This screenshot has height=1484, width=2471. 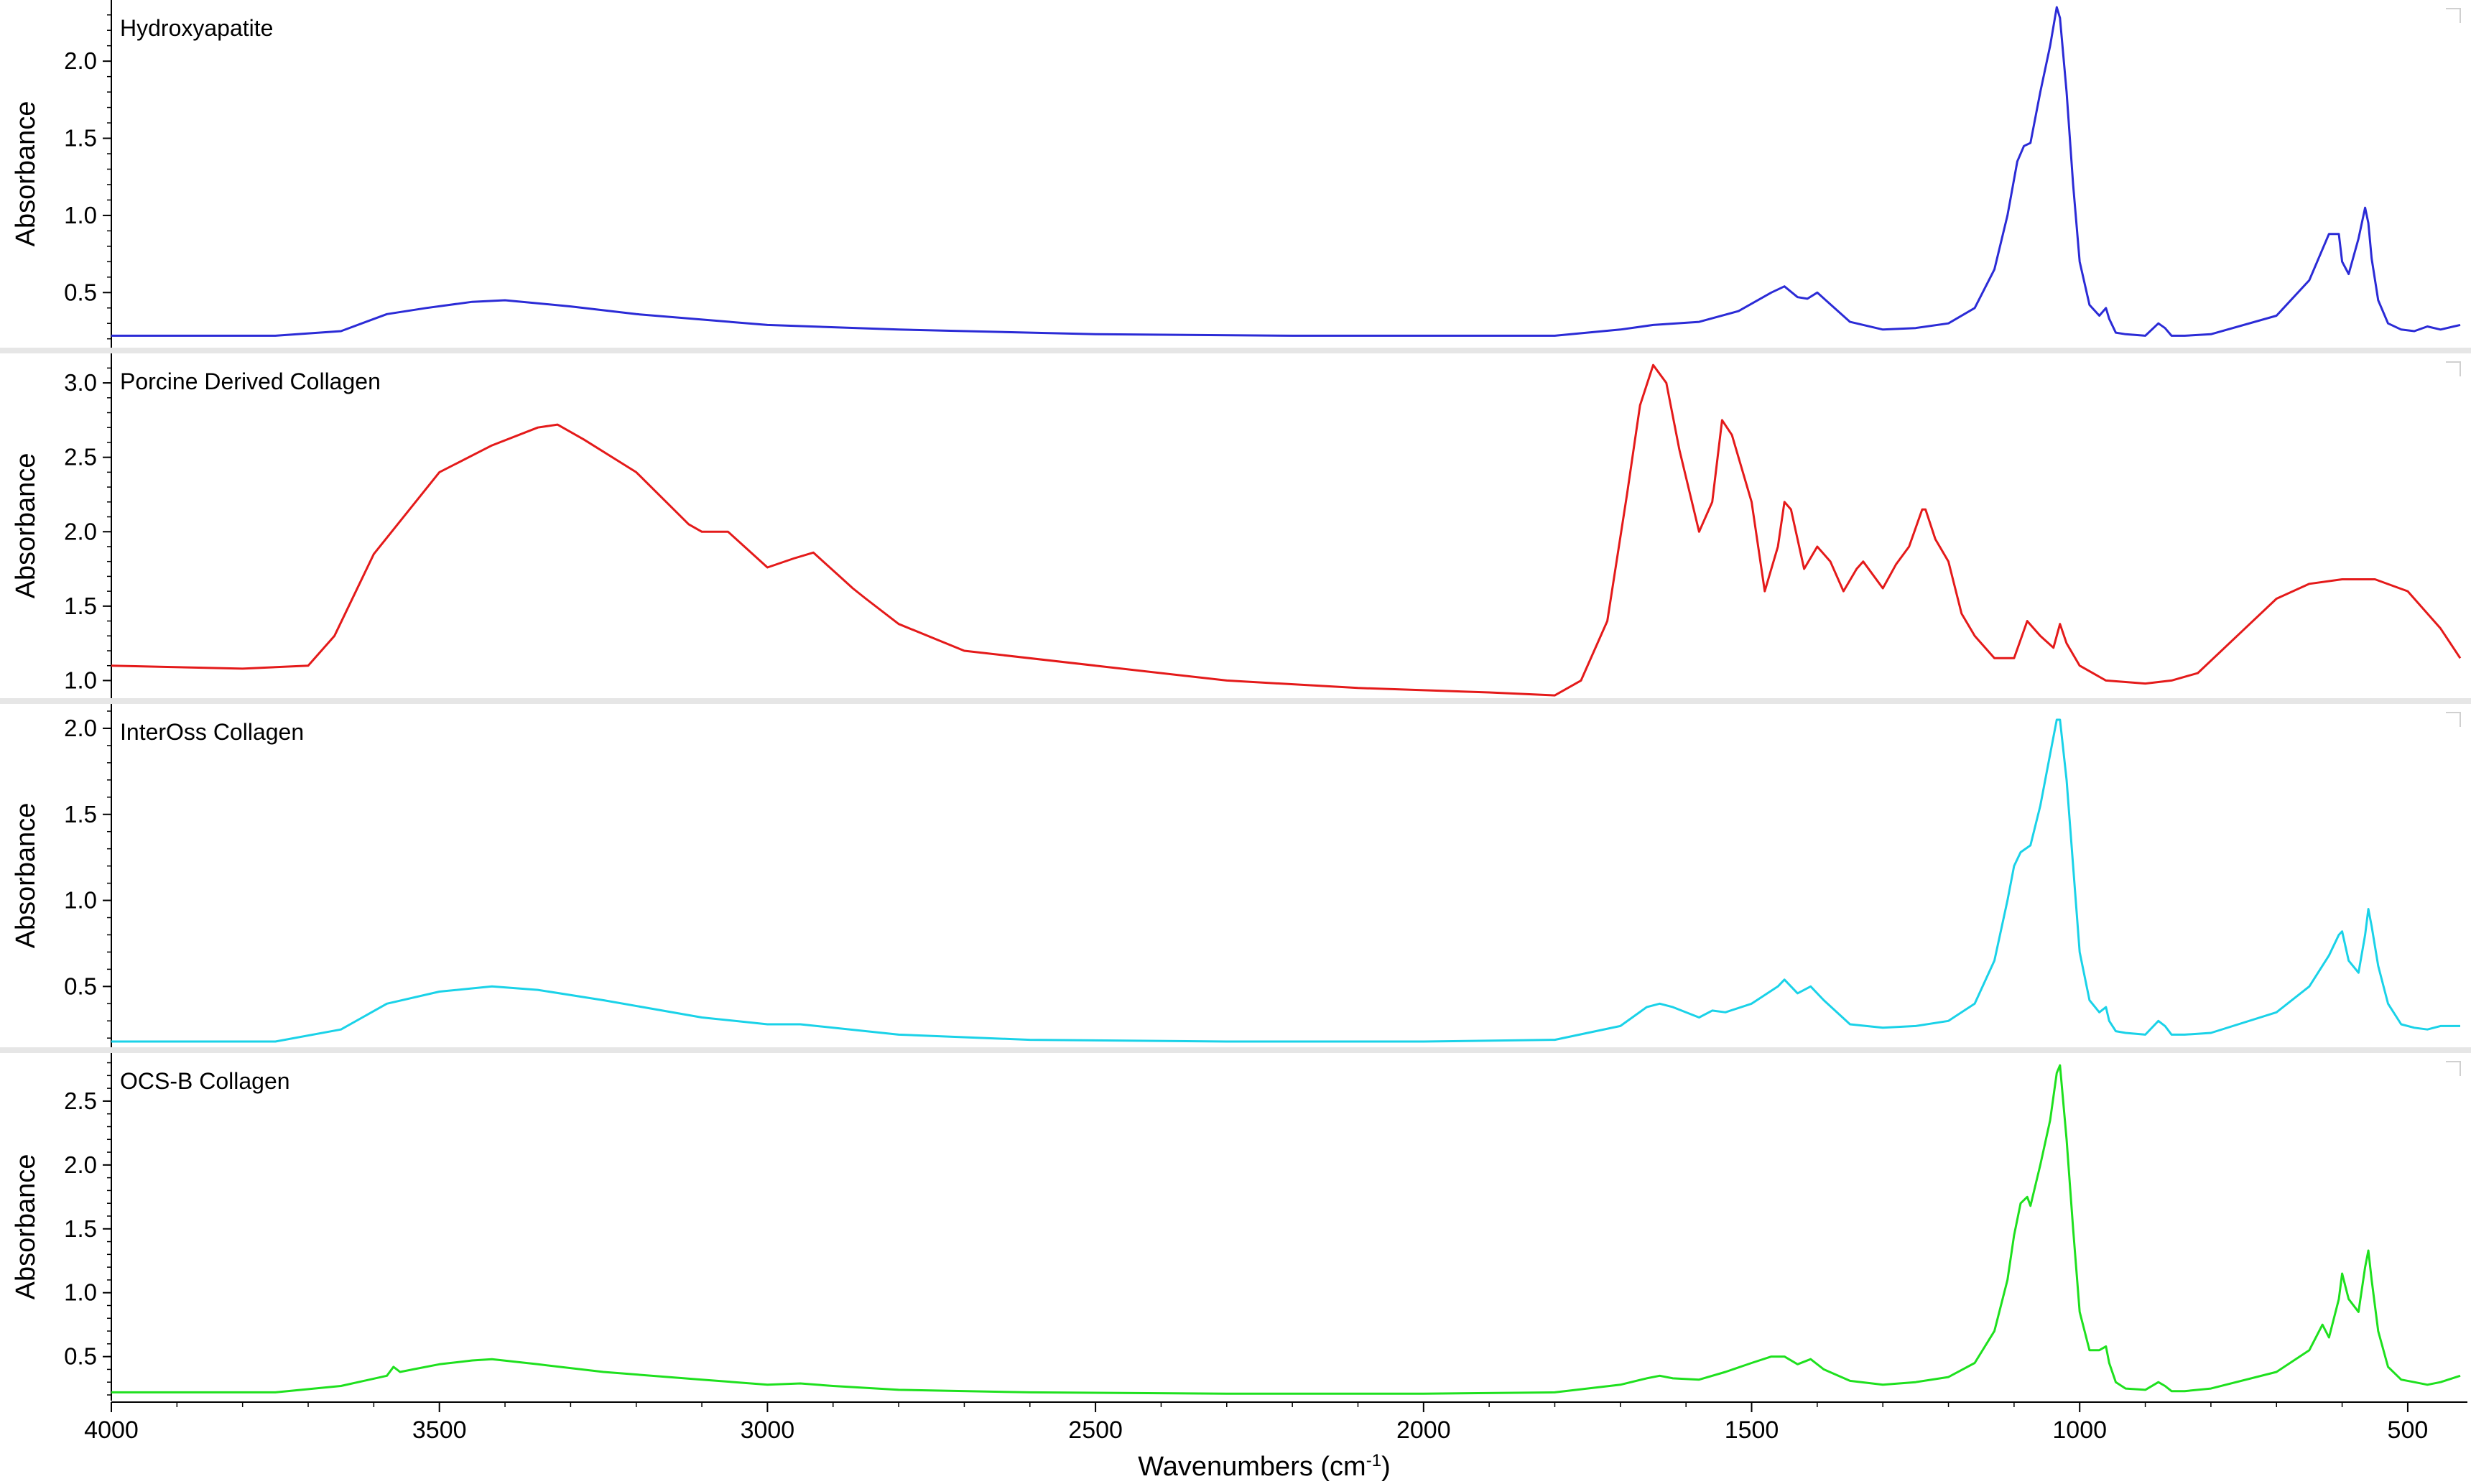 What do you see at coordinates (212, 732) in the screenshot?
I see `panel-title: InterOss Collagen` at bounding box center [212, 732].